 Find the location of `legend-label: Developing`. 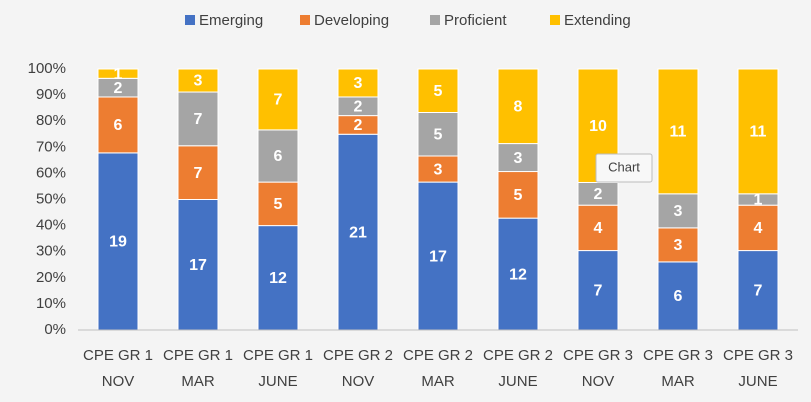

legend-label: Developing is located at coordinates (351, 20).